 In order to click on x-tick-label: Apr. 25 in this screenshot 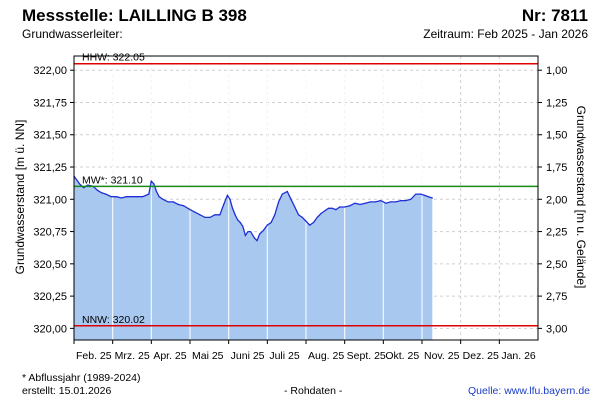, I will do `click(169, 356)`.